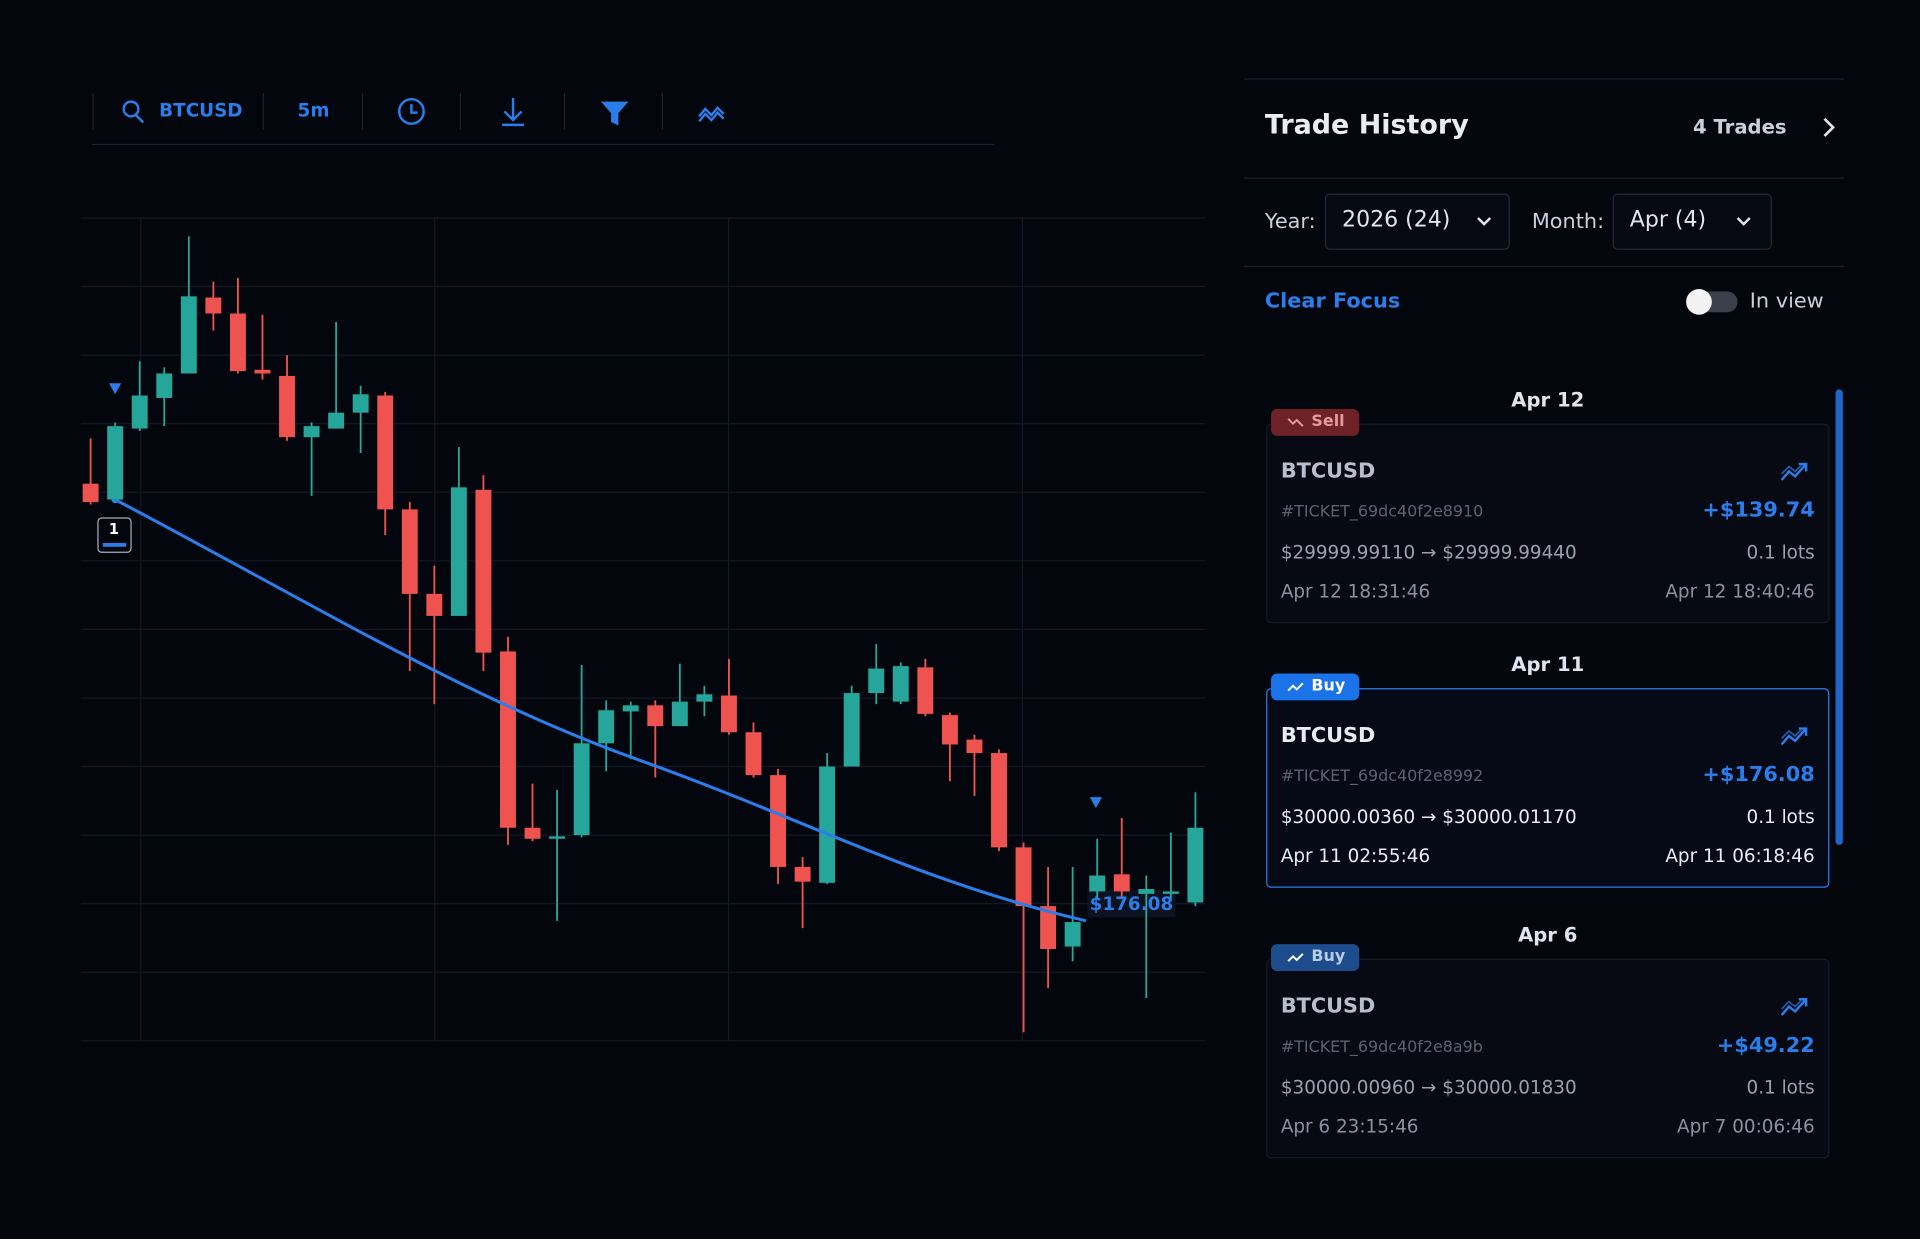 This screenshot has height=1239, width=1920. Describe the element at coordinates (1290, 221) in the screenshot. I see `year-label: Year:` at that location.